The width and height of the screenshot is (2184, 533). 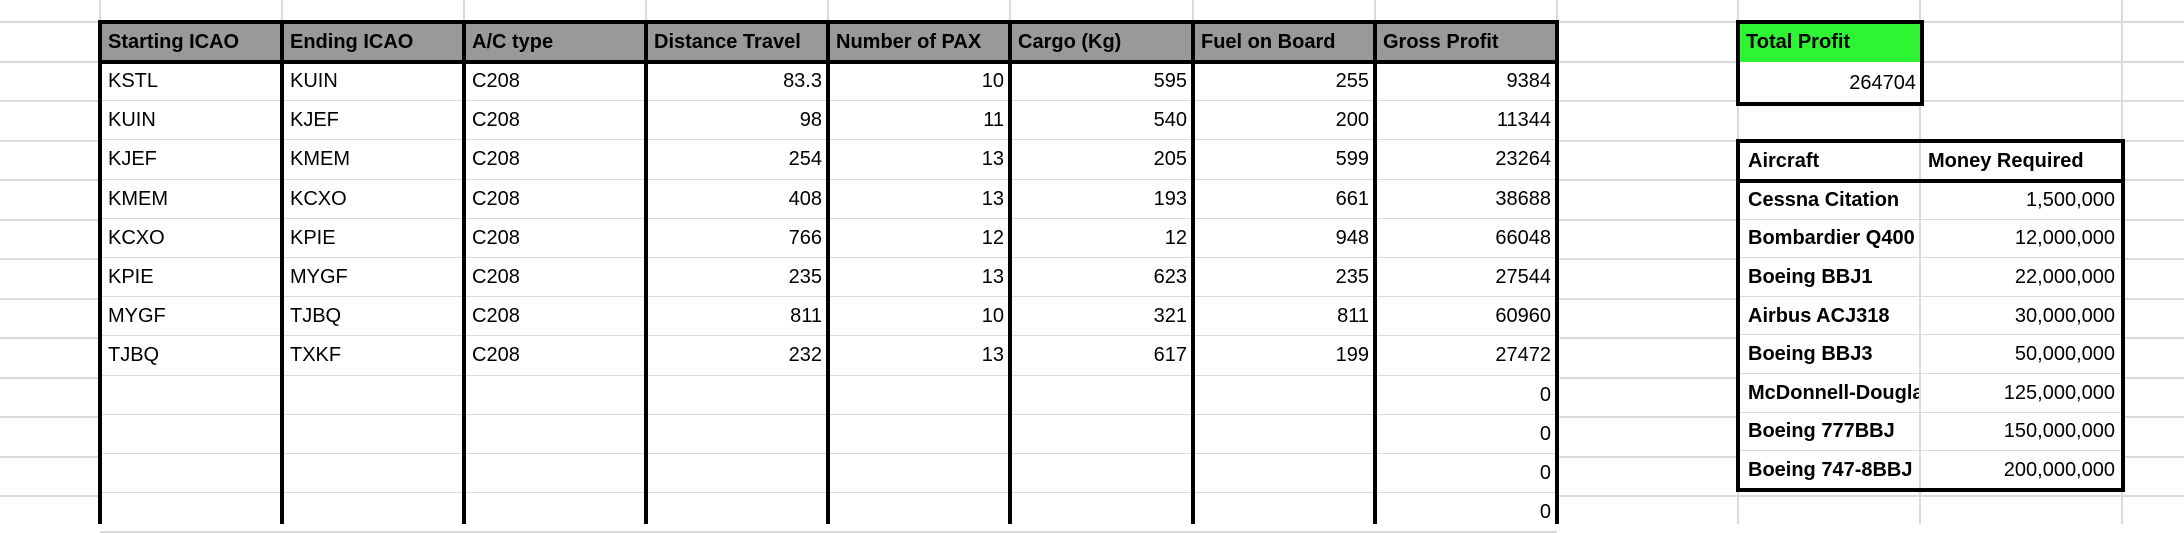 I want to click on table-cell: KMEM, so click(x=191, y=199).